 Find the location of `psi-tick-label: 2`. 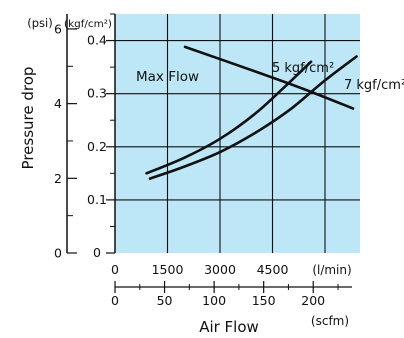

psi-tick-label: 2 is located at coordinates (58, 178).